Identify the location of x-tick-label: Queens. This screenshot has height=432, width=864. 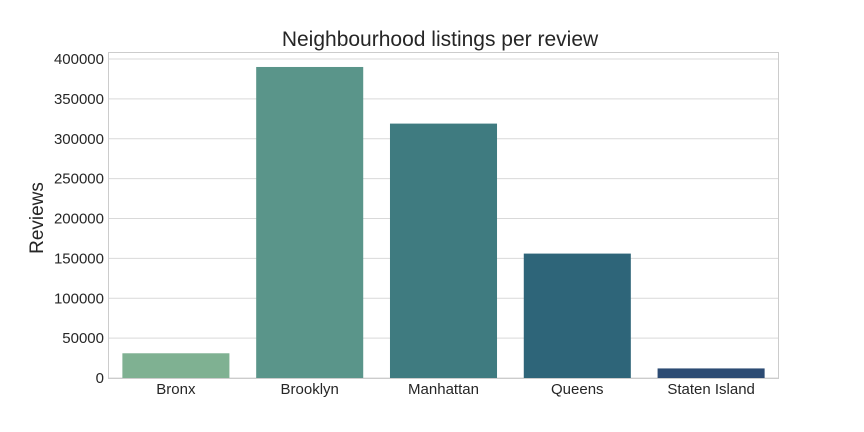
(577, 389).